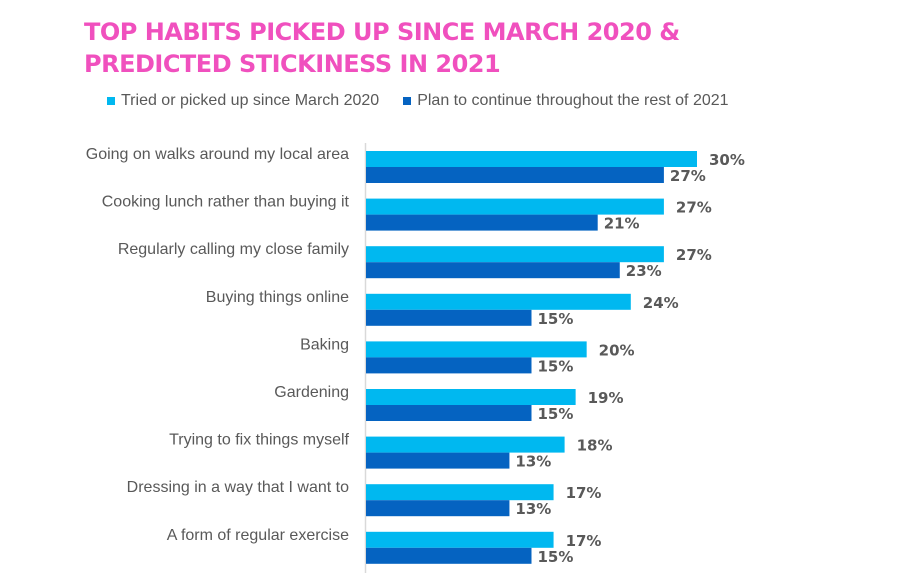 The image size is (913, 585). What do you see at coordinates (277, 297) in the screenshot?
I see `category-label: Buying things online` at bounding box center [277, 297].